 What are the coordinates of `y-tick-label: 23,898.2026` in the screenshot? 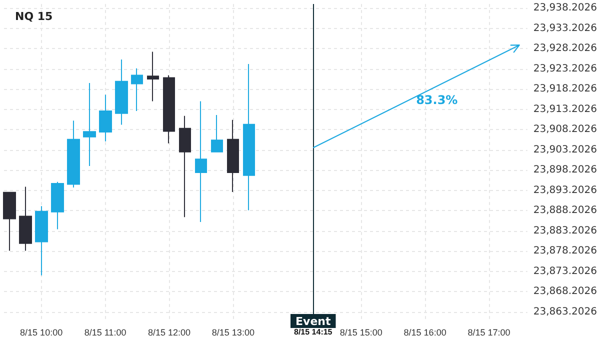 It's located at (565, 170).